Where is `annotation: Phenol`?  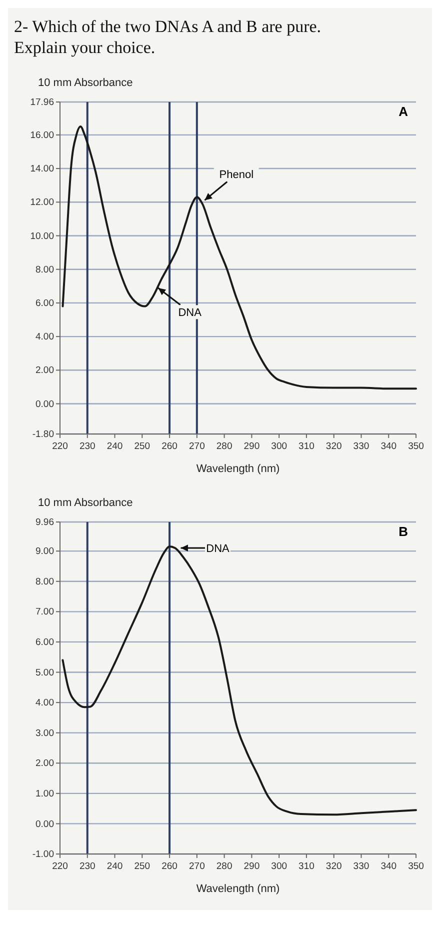
annotation: Phenol is located at coordinates (236, 175).